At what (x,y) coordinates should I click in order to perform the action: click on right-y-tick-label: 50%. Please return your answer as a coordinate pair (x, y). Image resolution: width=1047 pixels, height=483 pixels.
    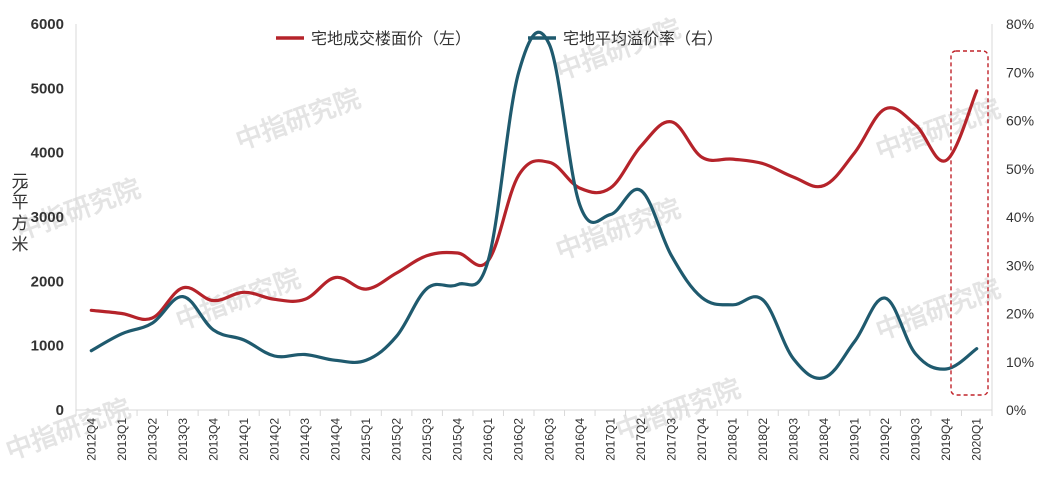
    Looking at the image, I should click on (1020, 169).